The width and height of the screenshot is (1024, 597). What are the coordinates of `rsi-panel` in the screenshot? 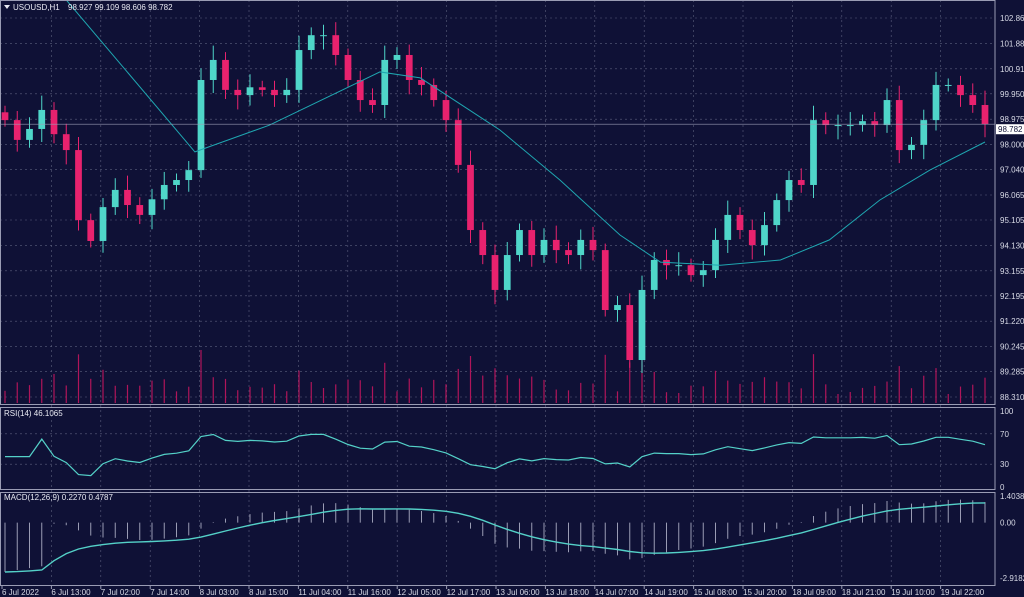 It's located at (497, 455).